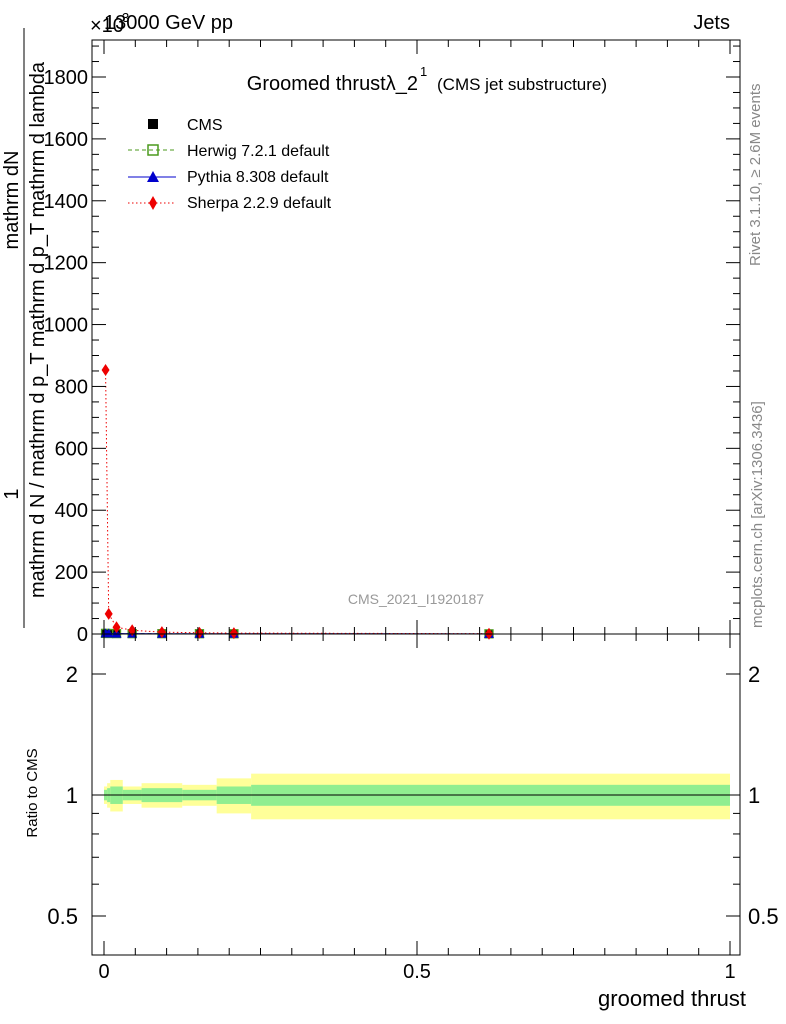 This screenshot has width=786, height=1024. I want to click on mcplots-label: mcplots.cern.ch [arXiv:1306.3436], so click(757, 514).